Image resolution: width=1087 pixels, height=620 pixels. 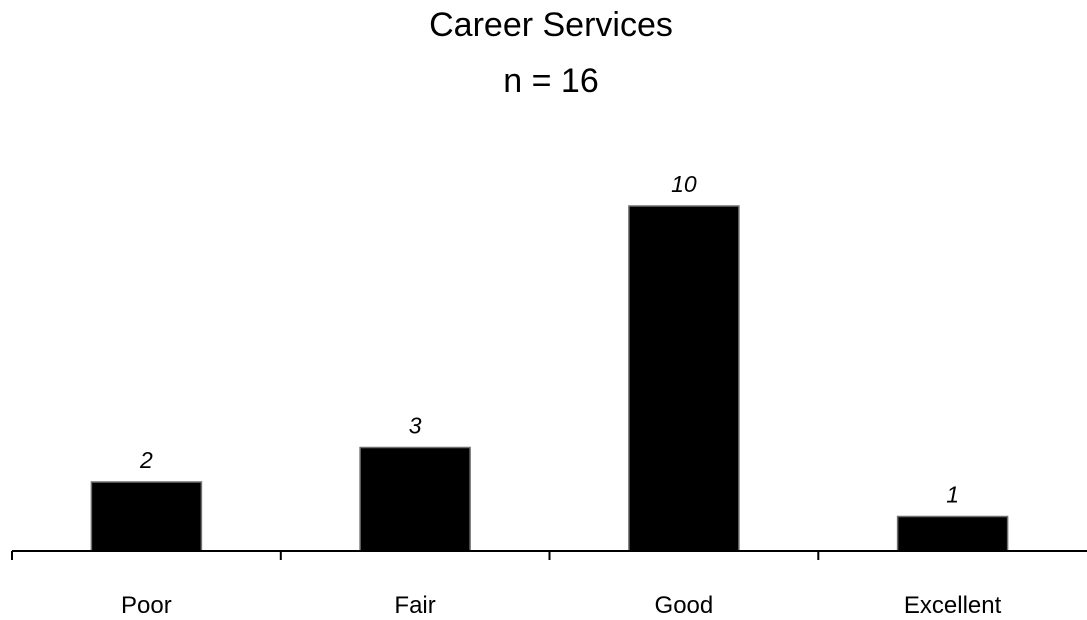 I want to click on chart-title: Career Services, so click(x=551, y=25).